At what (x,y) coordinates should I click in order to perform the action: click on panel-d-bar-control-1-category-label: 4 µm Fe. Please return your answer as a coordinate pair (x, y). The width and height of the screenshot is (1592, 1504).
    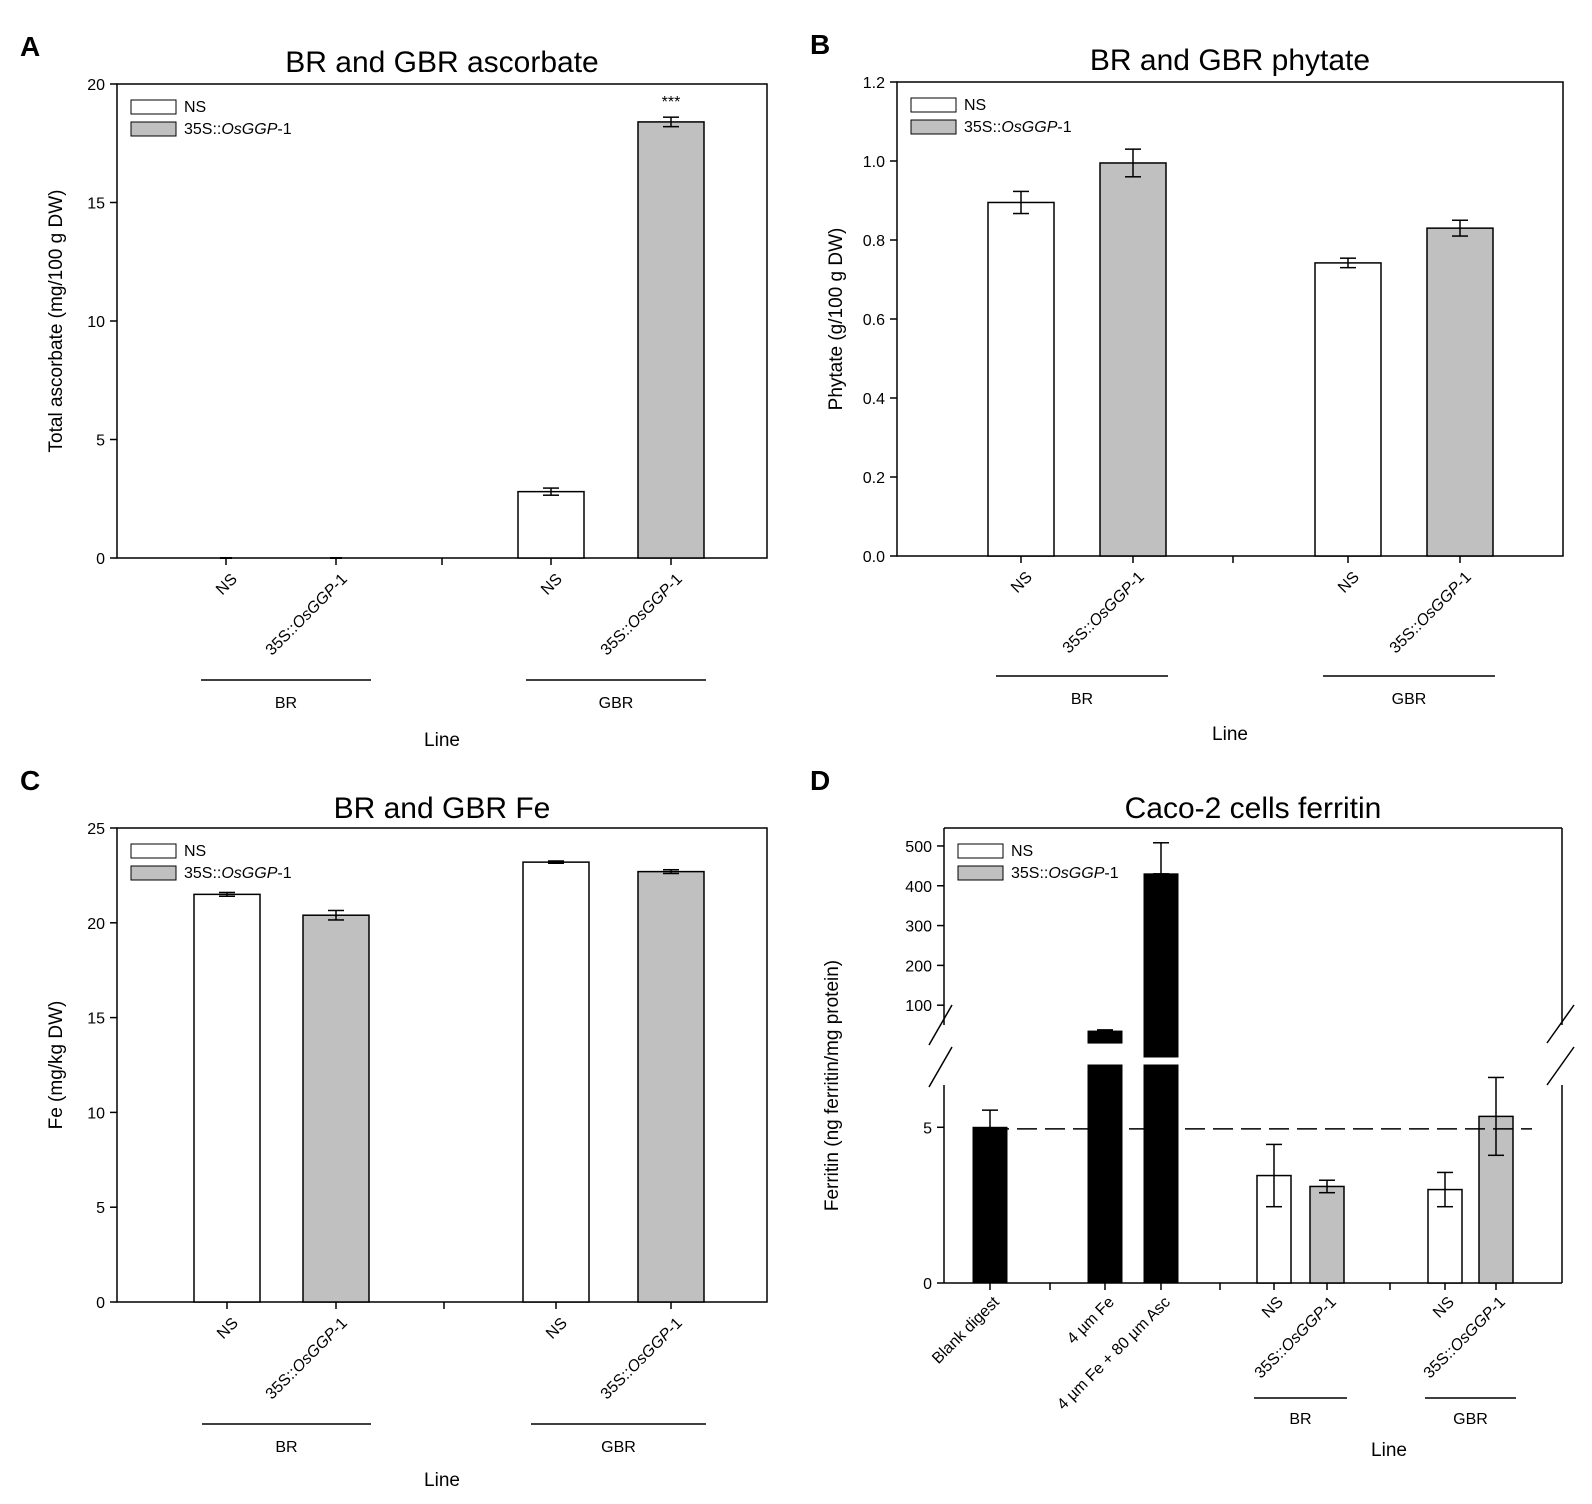
    Looking at the image, I should click on (1091, 1321).